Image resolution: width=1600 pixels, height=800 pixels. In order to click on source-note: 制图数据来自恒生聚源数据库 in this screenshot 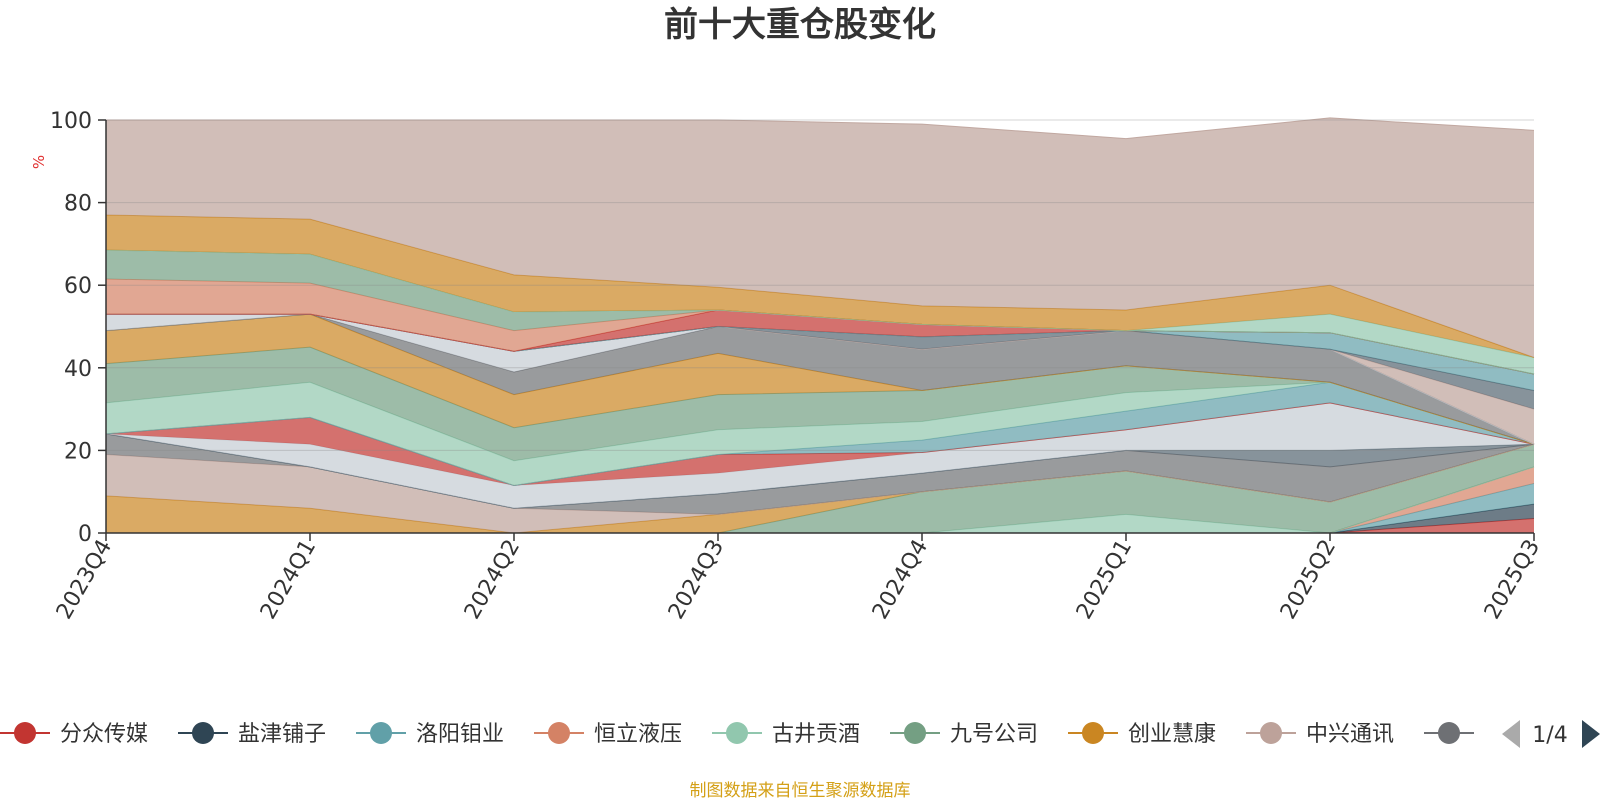, I will do `click(800, 790)`.